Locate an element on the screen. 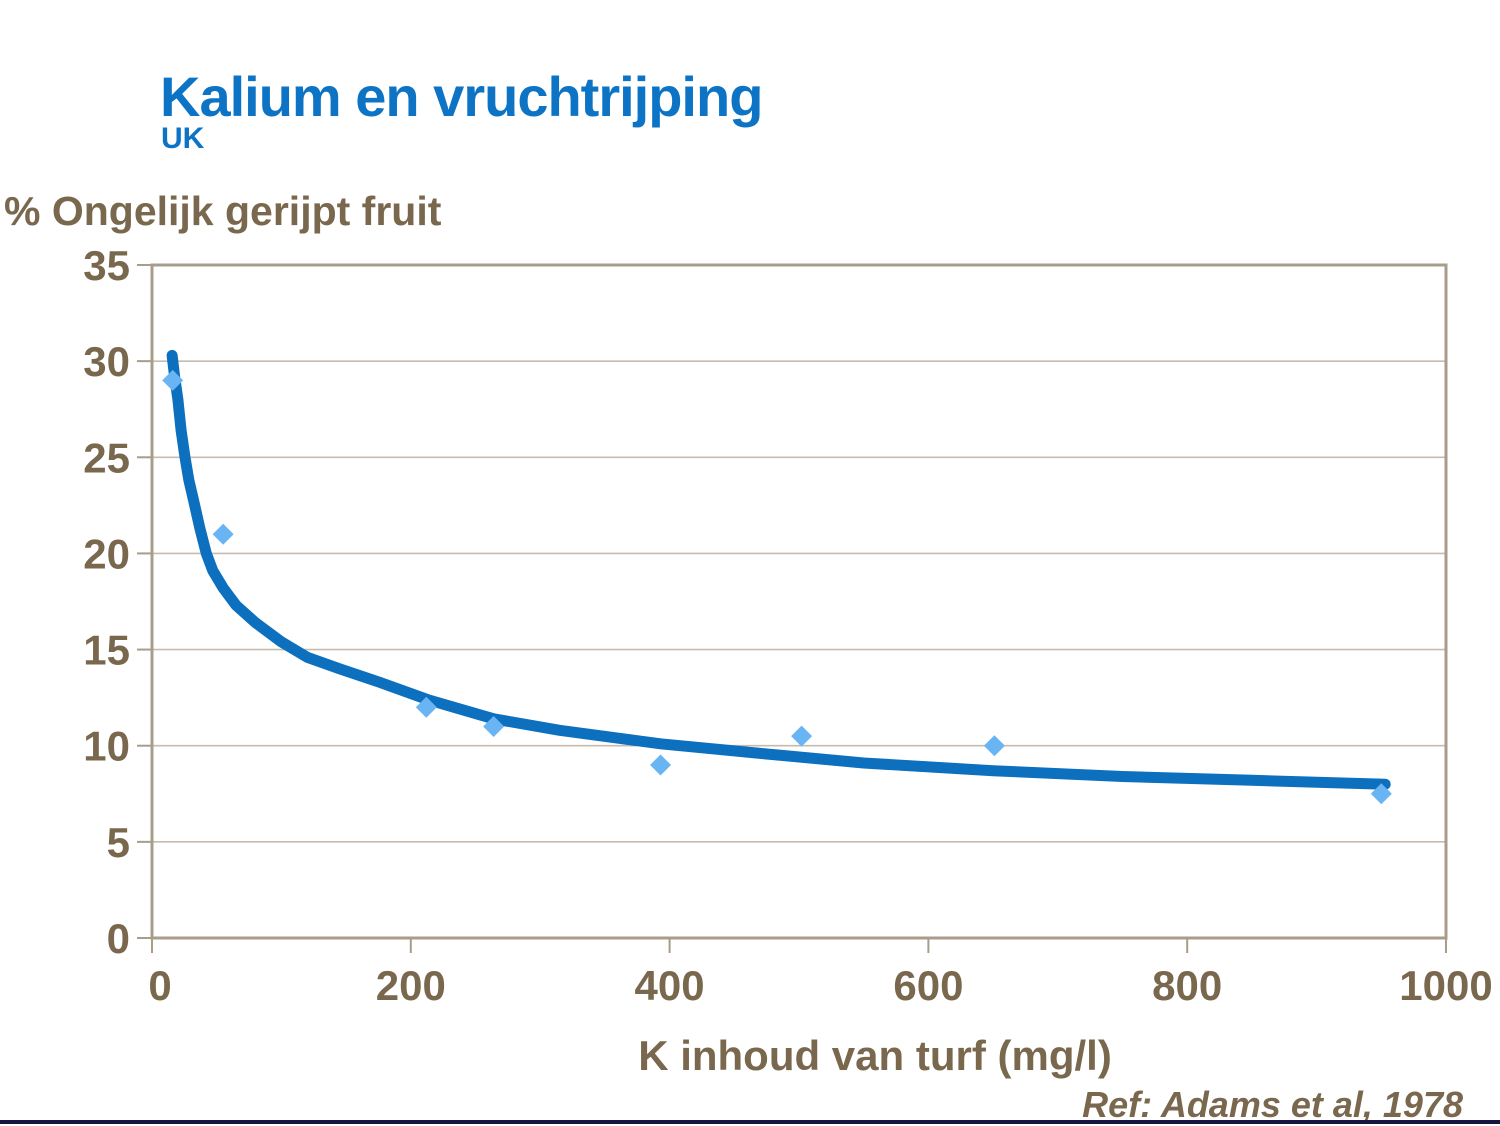  x-tick-label: 1000 is located at coordinates (1445, 985).